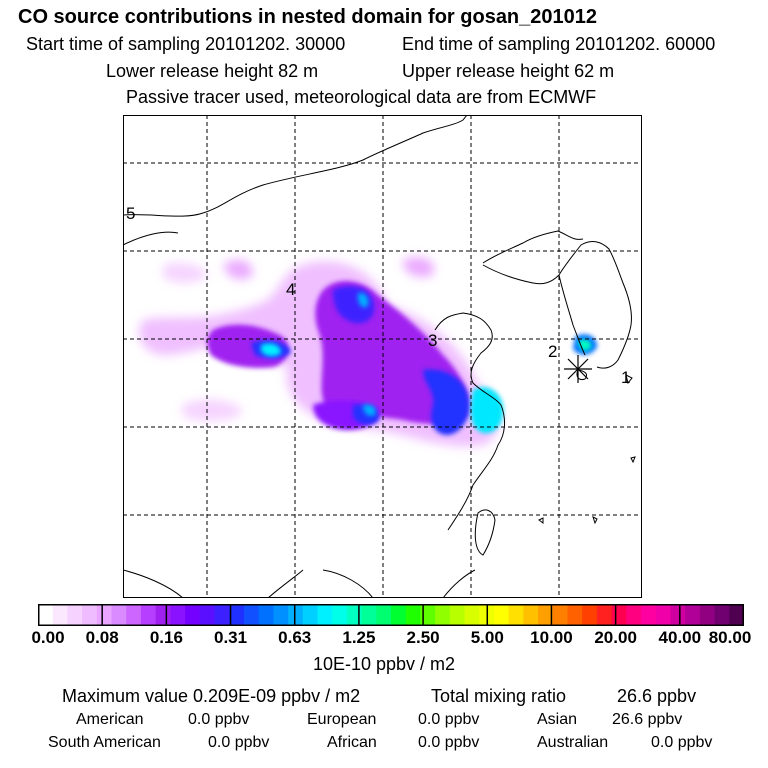 The width and height of the screenshot is (768, 768). What do you see at coordinates (384, 664) in the screenshot?
I see `colorbar-units: 10E-10 ppbv / m2` at bounding box center [384, 664].